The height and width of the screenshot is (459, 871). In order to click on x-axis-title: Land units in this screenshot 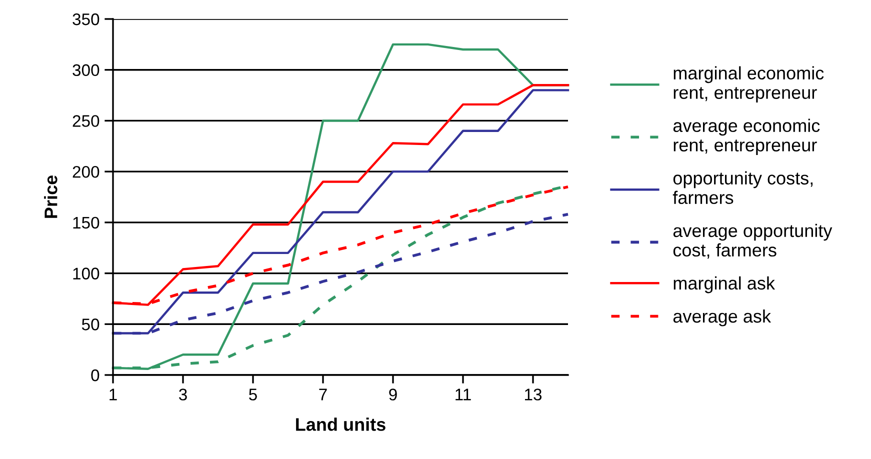, I will do `click(341, 424)`.